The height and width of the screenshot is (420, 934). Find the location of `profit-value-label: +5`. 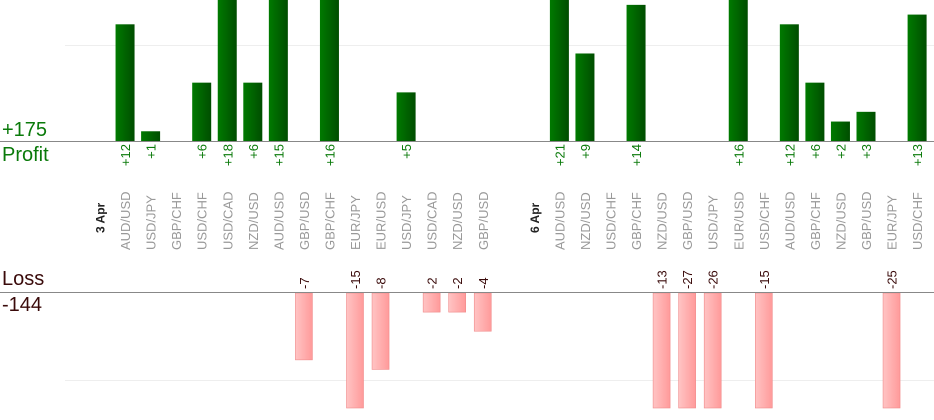

profit-value-label: +5 is located at coordinates (406, 151).